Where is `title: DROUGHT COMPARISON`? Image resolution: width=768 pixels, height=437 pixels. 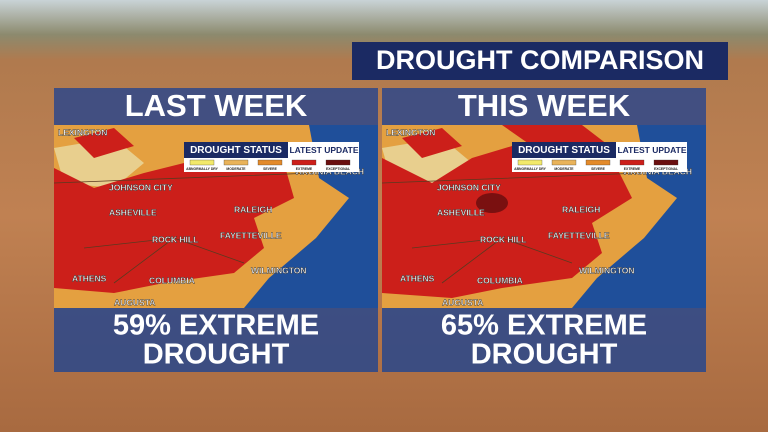
title: DROUGHT COMPARISON is located at coordinates (540, 60).